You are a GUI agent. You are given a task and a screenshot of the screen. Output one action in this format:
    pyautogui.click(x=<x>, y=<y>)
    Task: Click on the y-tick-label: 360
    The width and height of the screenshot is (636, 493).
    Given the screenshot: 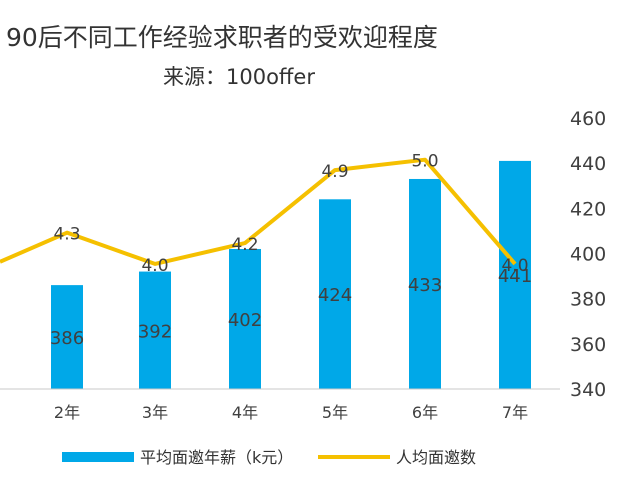 What is the action you would take?
    pyautogui.click(x=588, y=345)
    